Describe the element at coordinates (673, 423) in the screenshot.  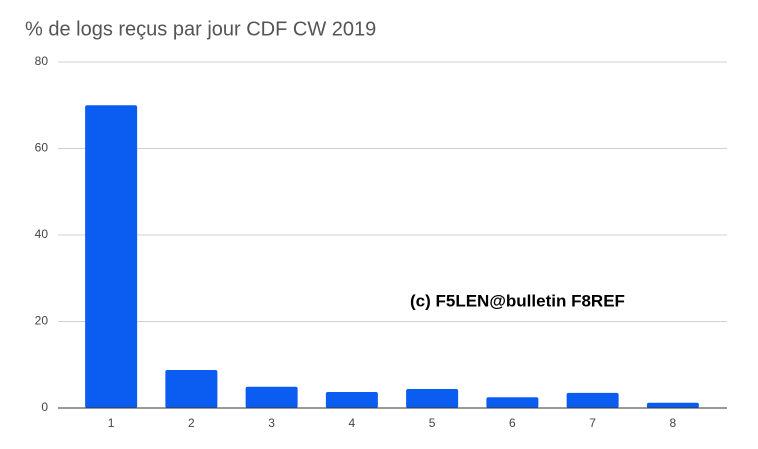
I see `x-tick-label: 8` at that location.